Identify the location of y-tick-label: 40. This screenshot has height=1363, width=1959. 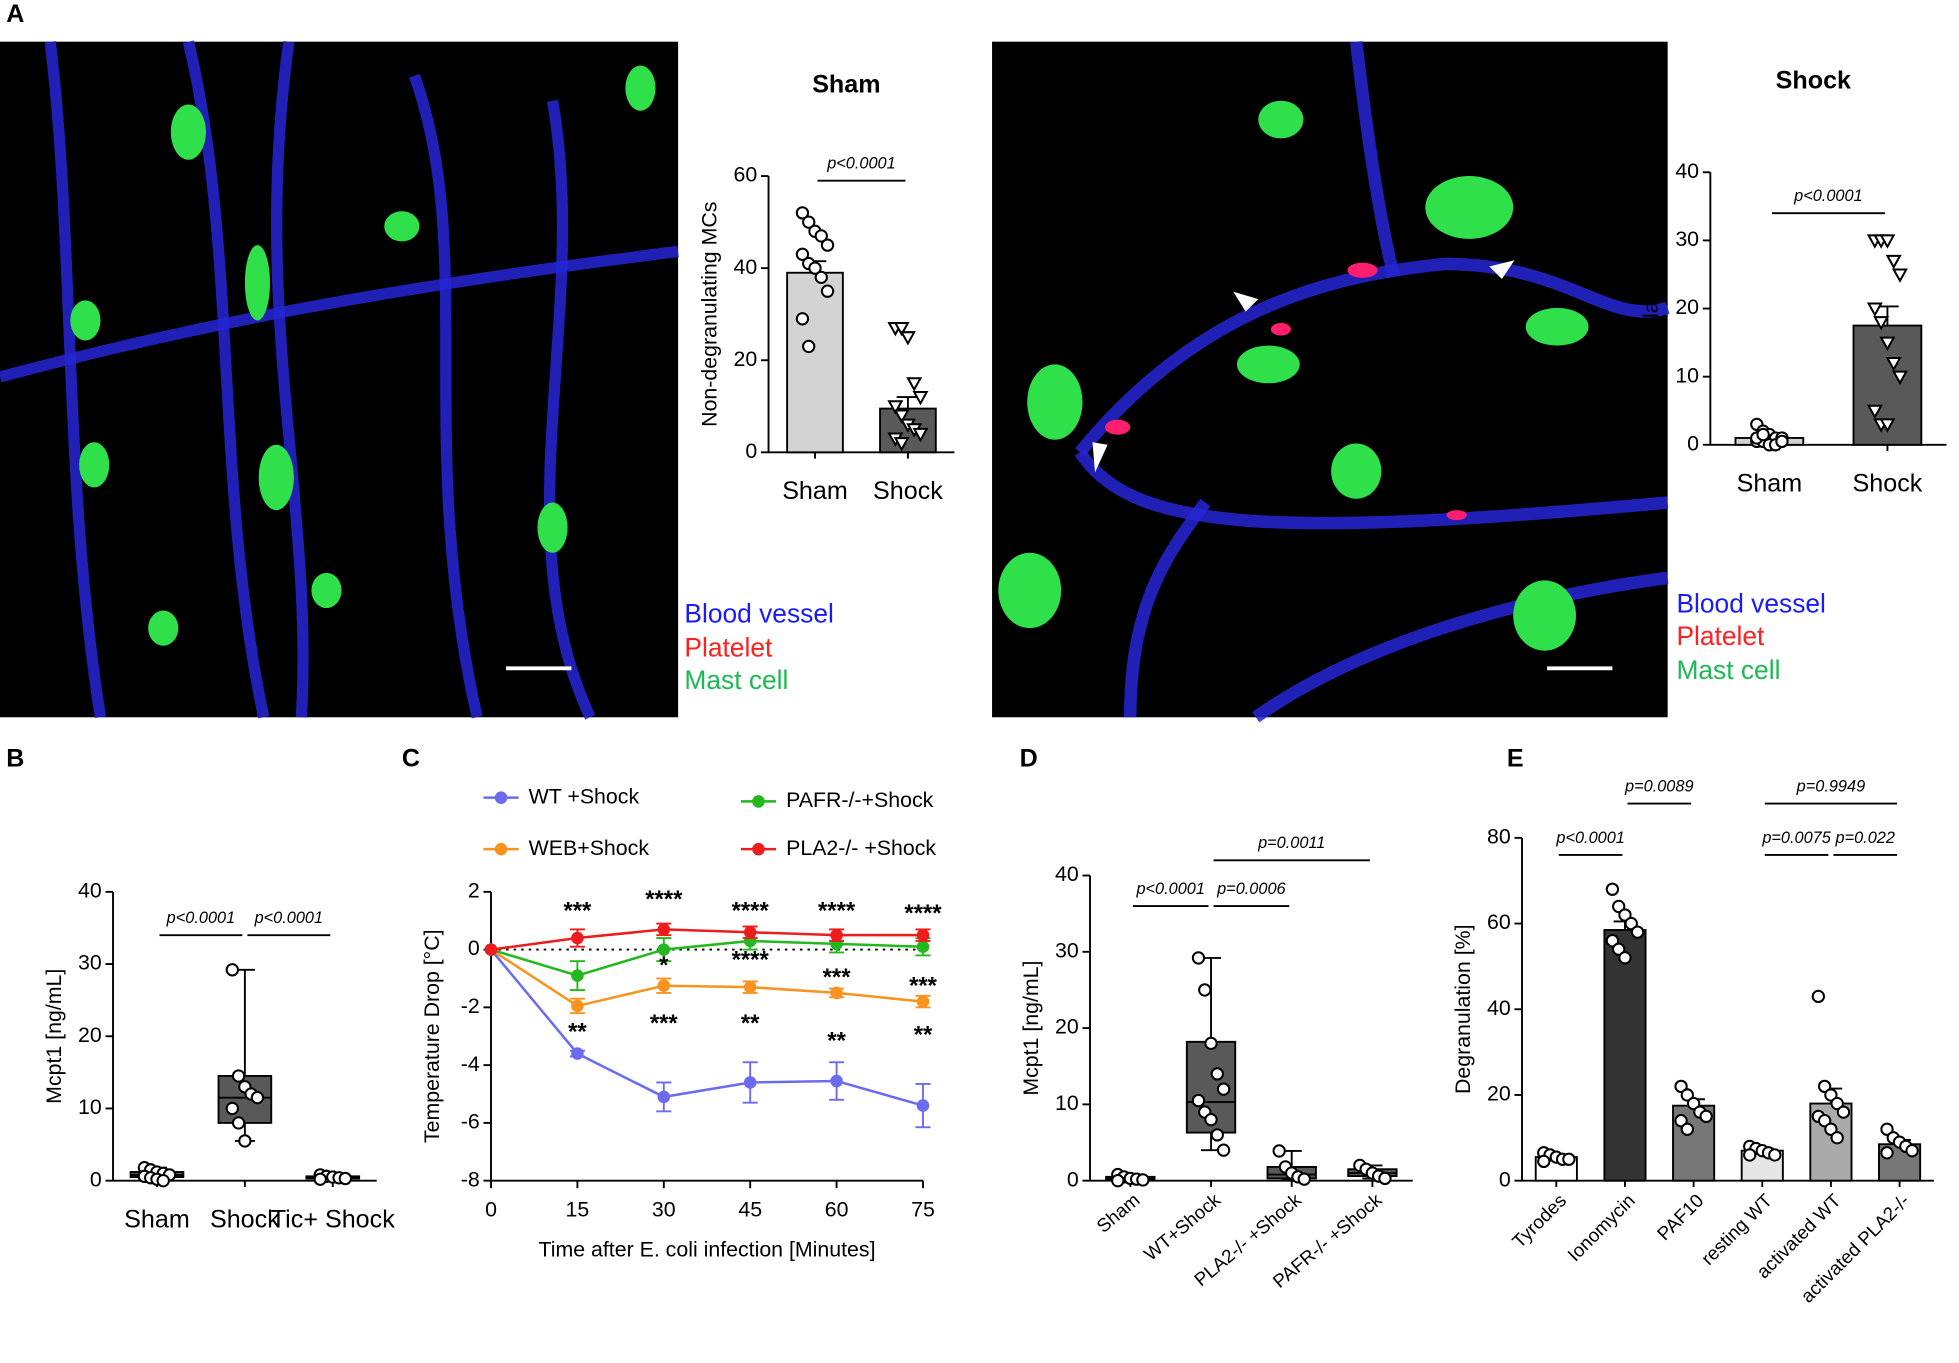
(745, 267).